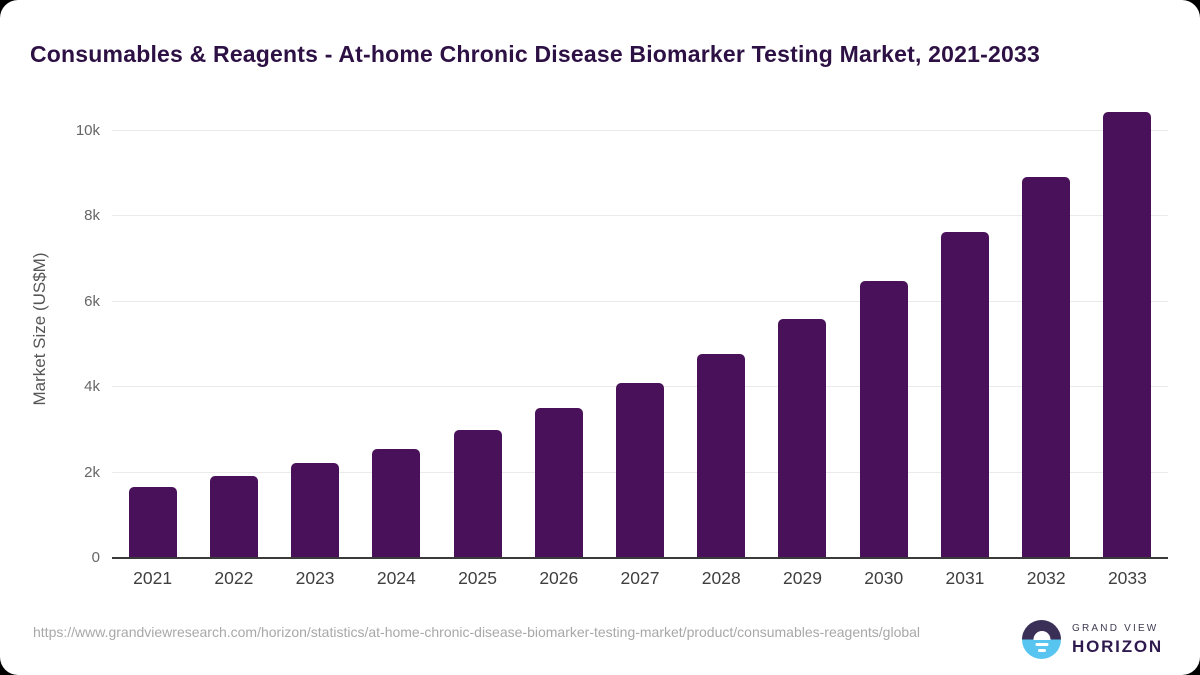  What do you see at coordinates (396, 503) in the screenshot?
I see `bar-2024` at bounding box center [396, 503].